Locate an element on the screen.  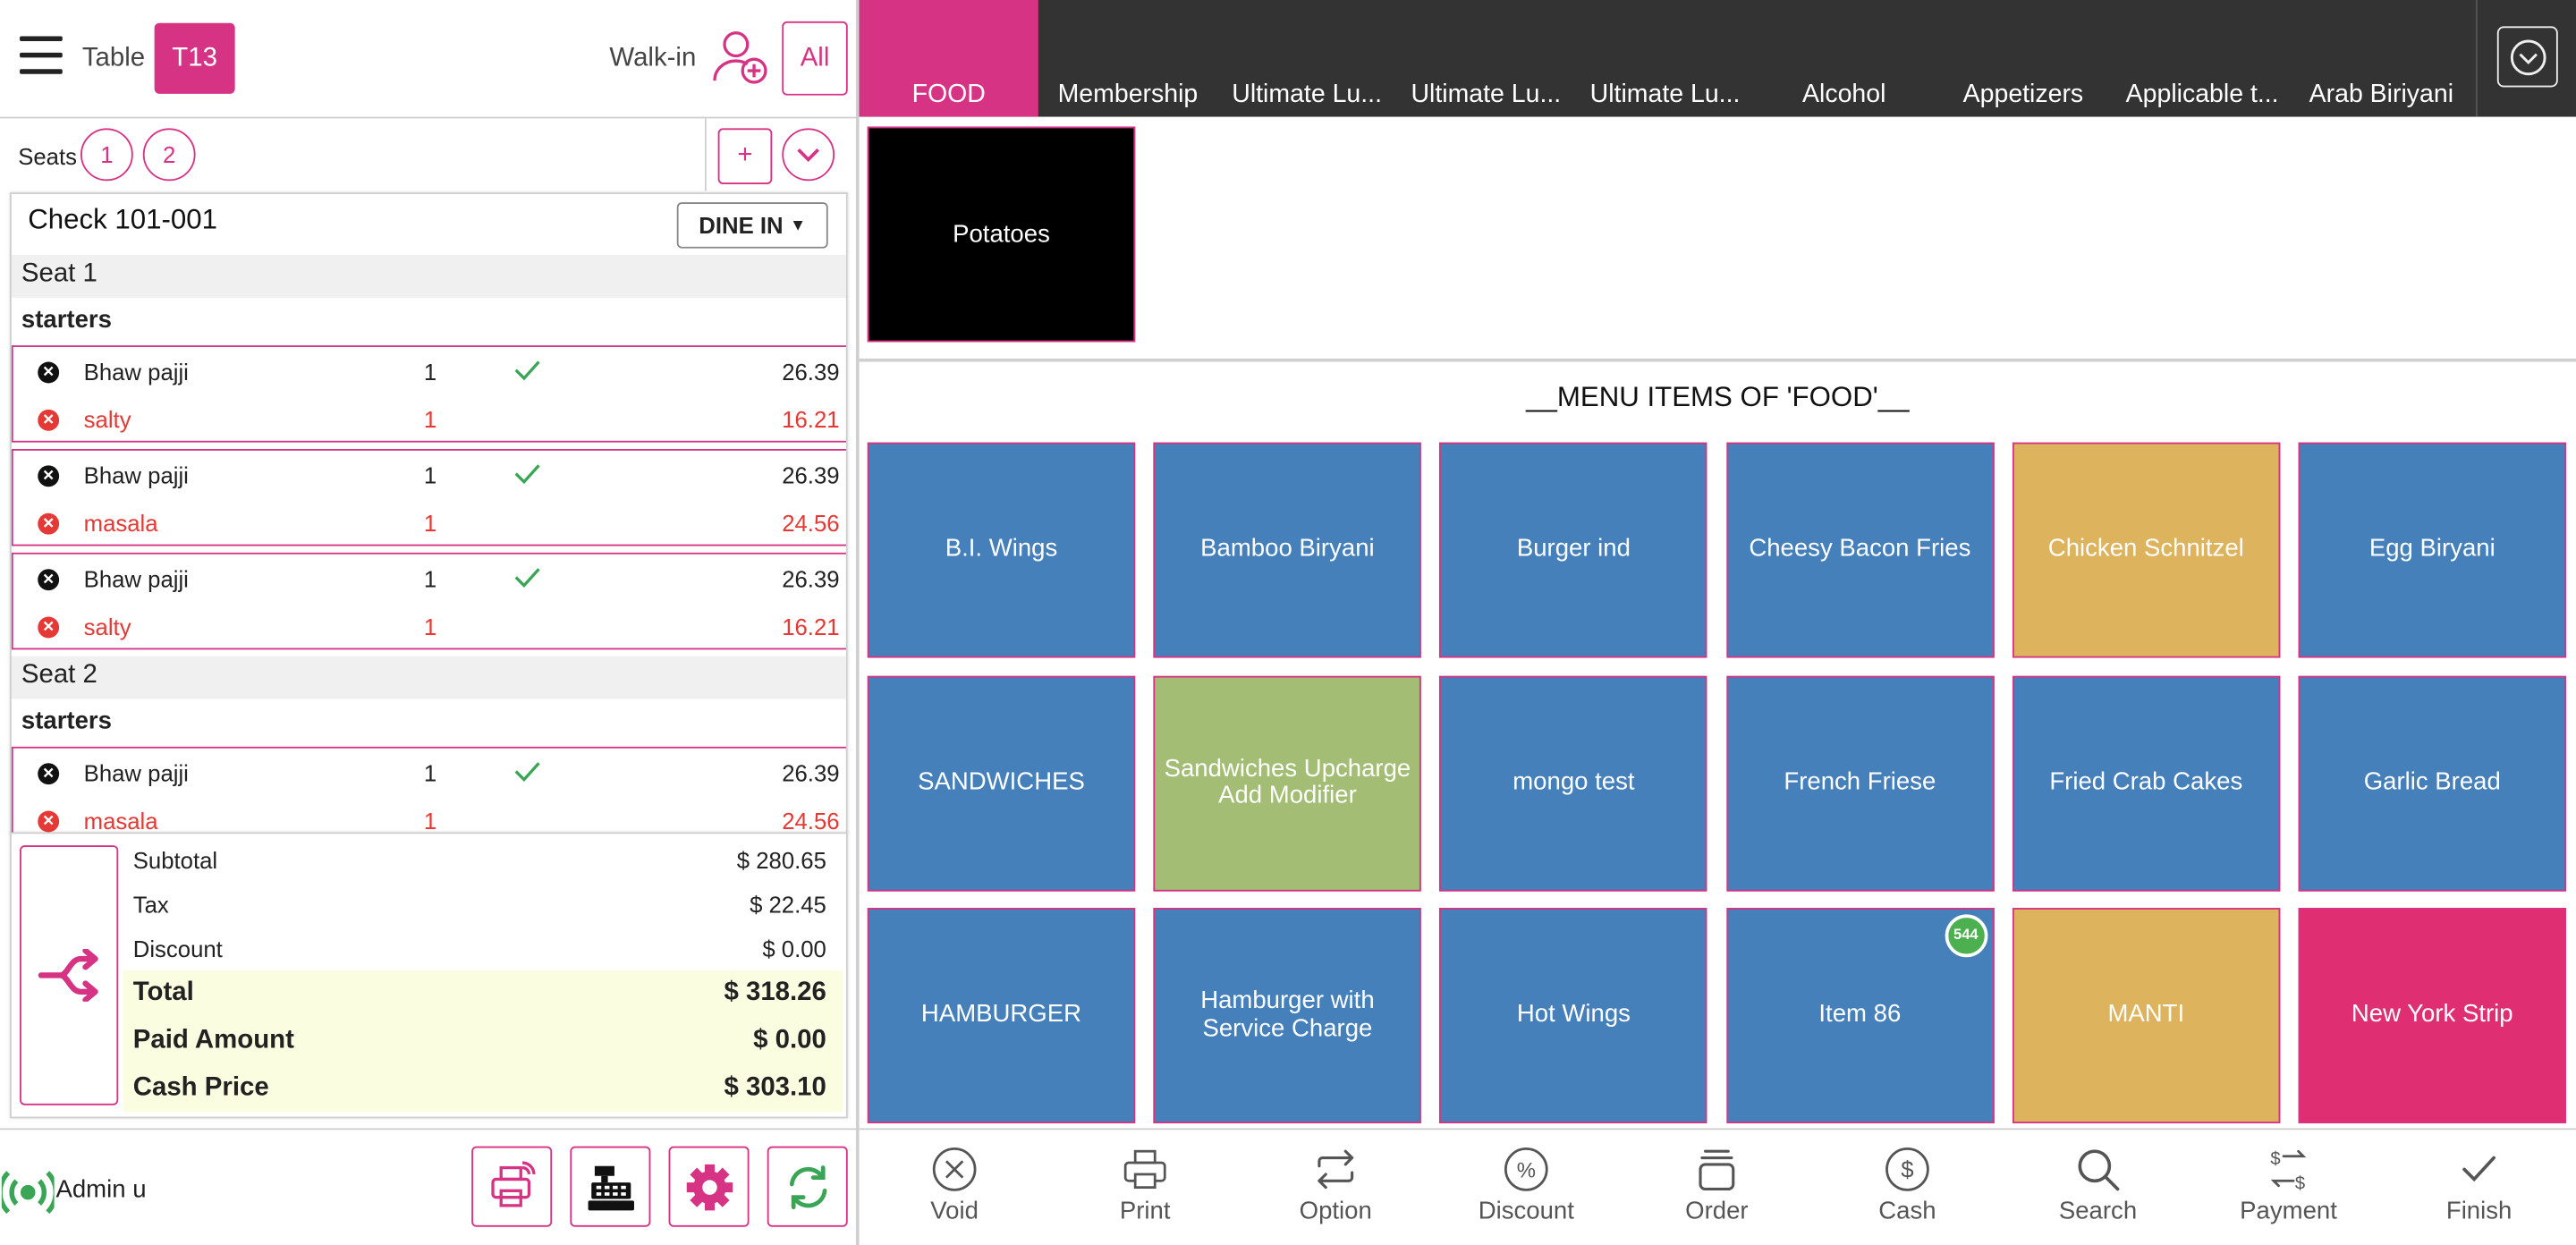
option-button: Option is located at coordinates (1336, 1187).